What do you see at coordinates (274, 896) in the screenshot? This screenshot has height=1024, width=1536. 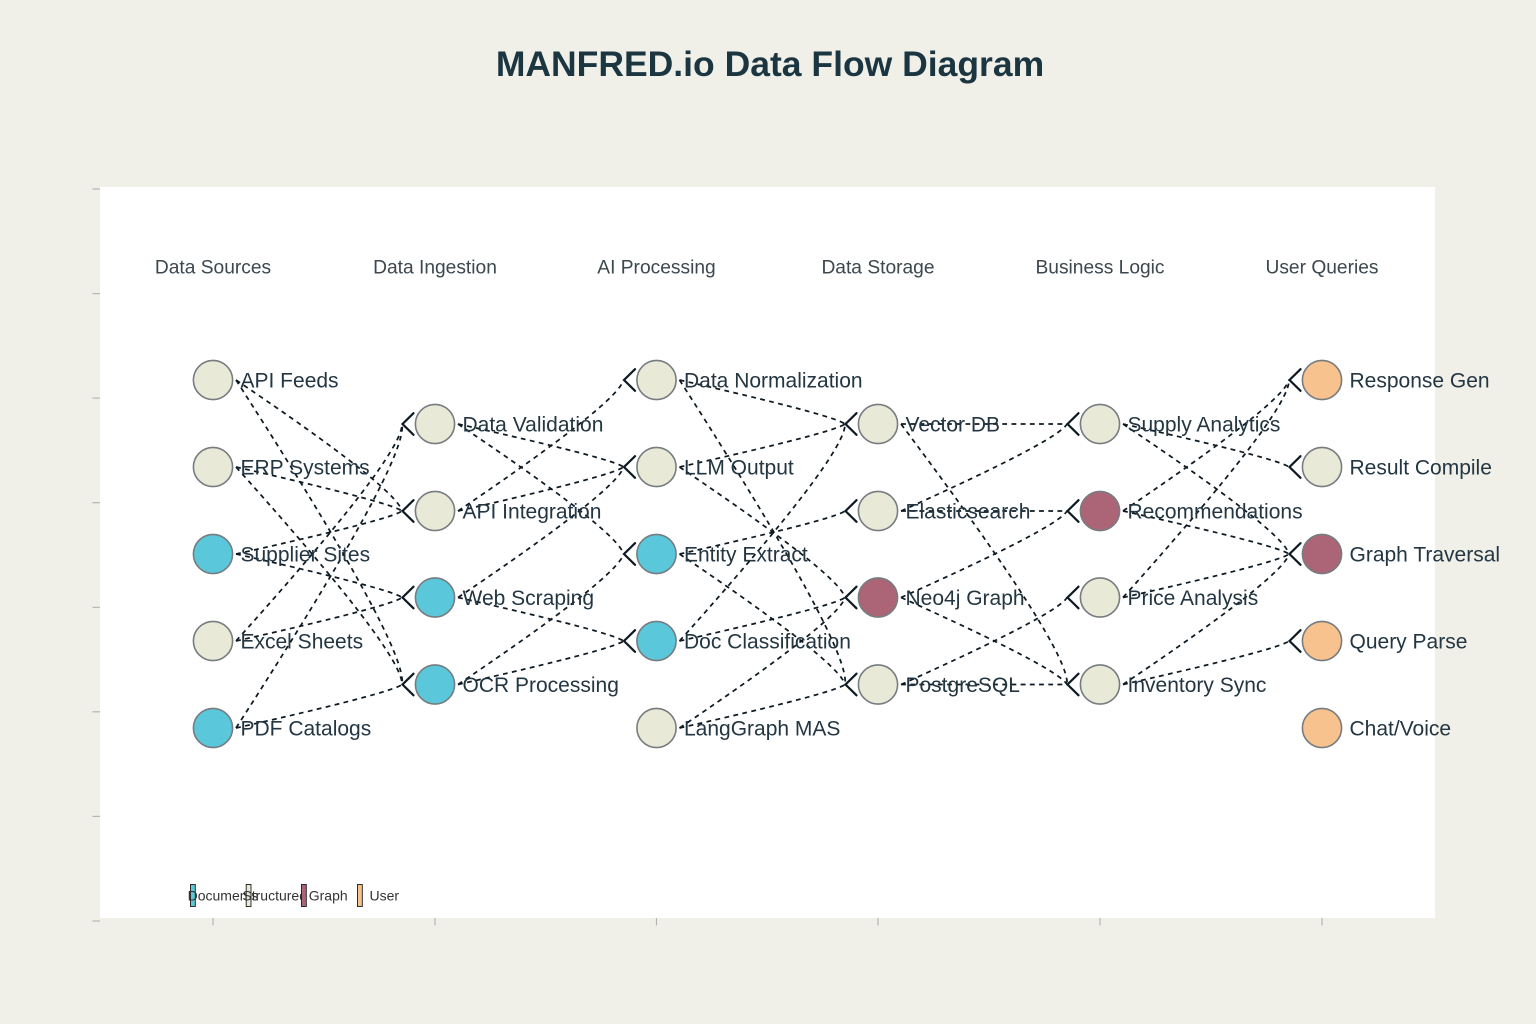 I see `svg-text: Structured` at bounding box center [274, 896].